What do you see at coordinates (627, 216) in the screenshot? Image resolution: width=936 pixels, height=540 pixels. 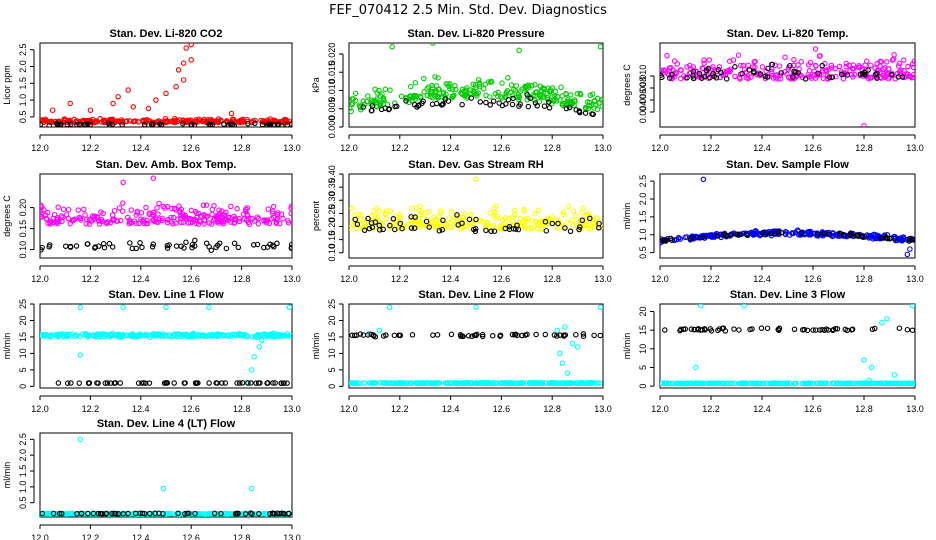 I see `y-axis-label: ml/min` at bounding box center [627, 216].